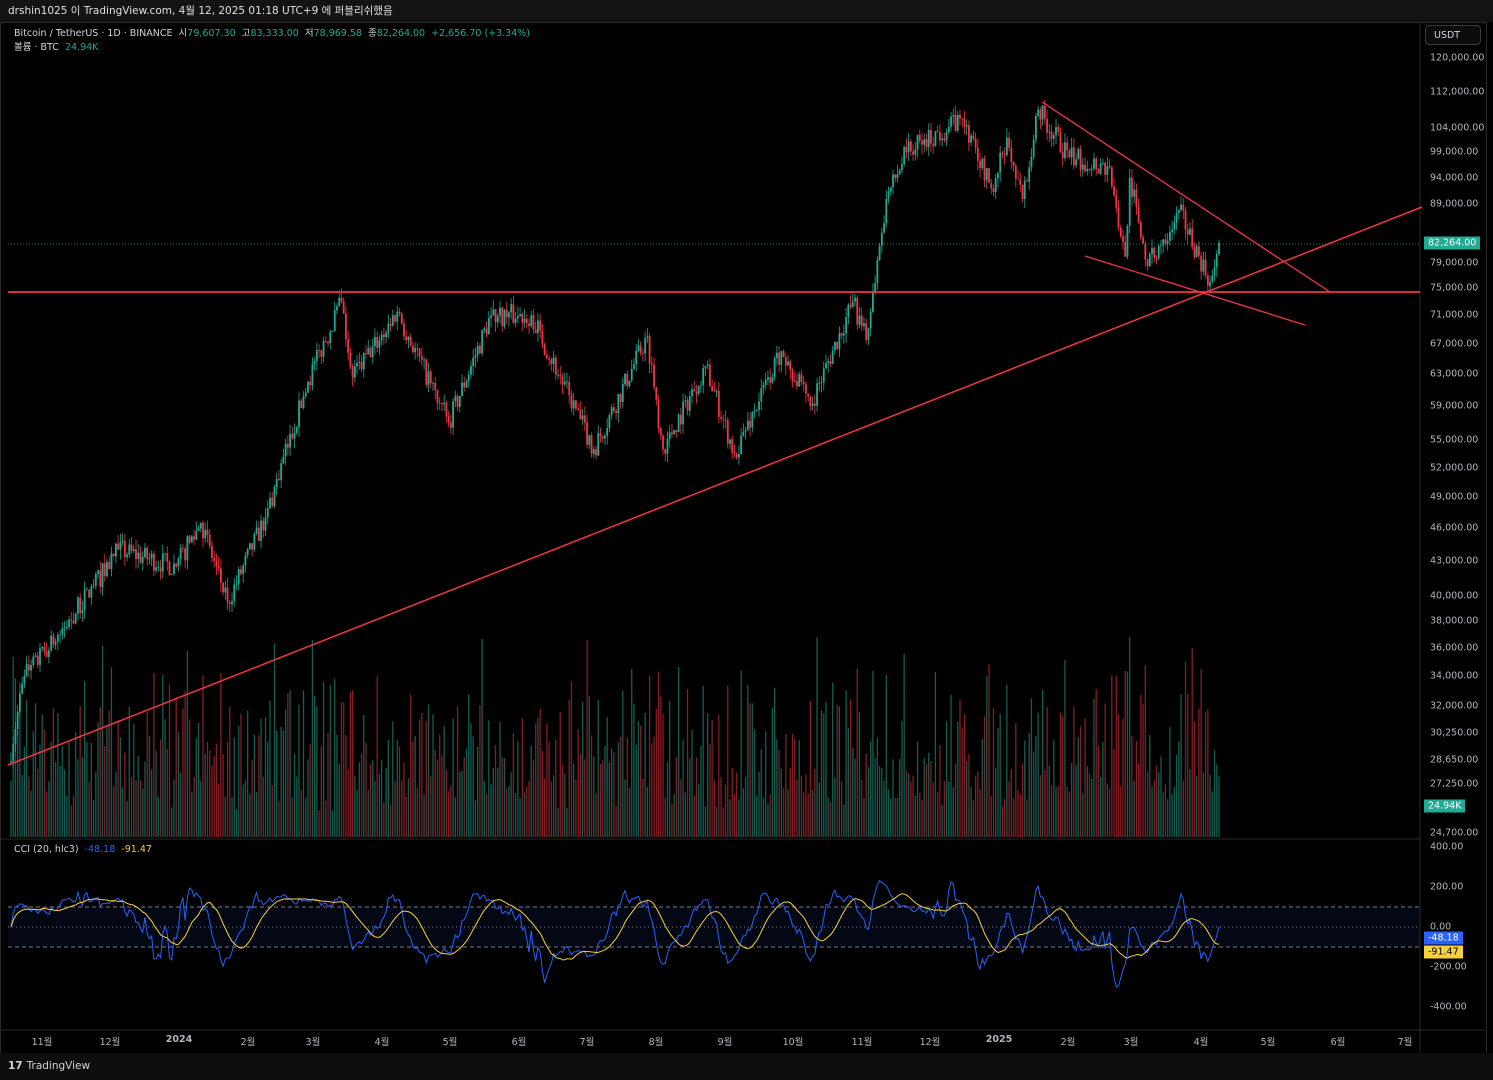 The height and width of the screenshot is (1080, 1493). What do you see at coordinates (1068, 1042) in the screenshot?
I see `time-axis-label: 2월` at bounding box center [1068, 1042].